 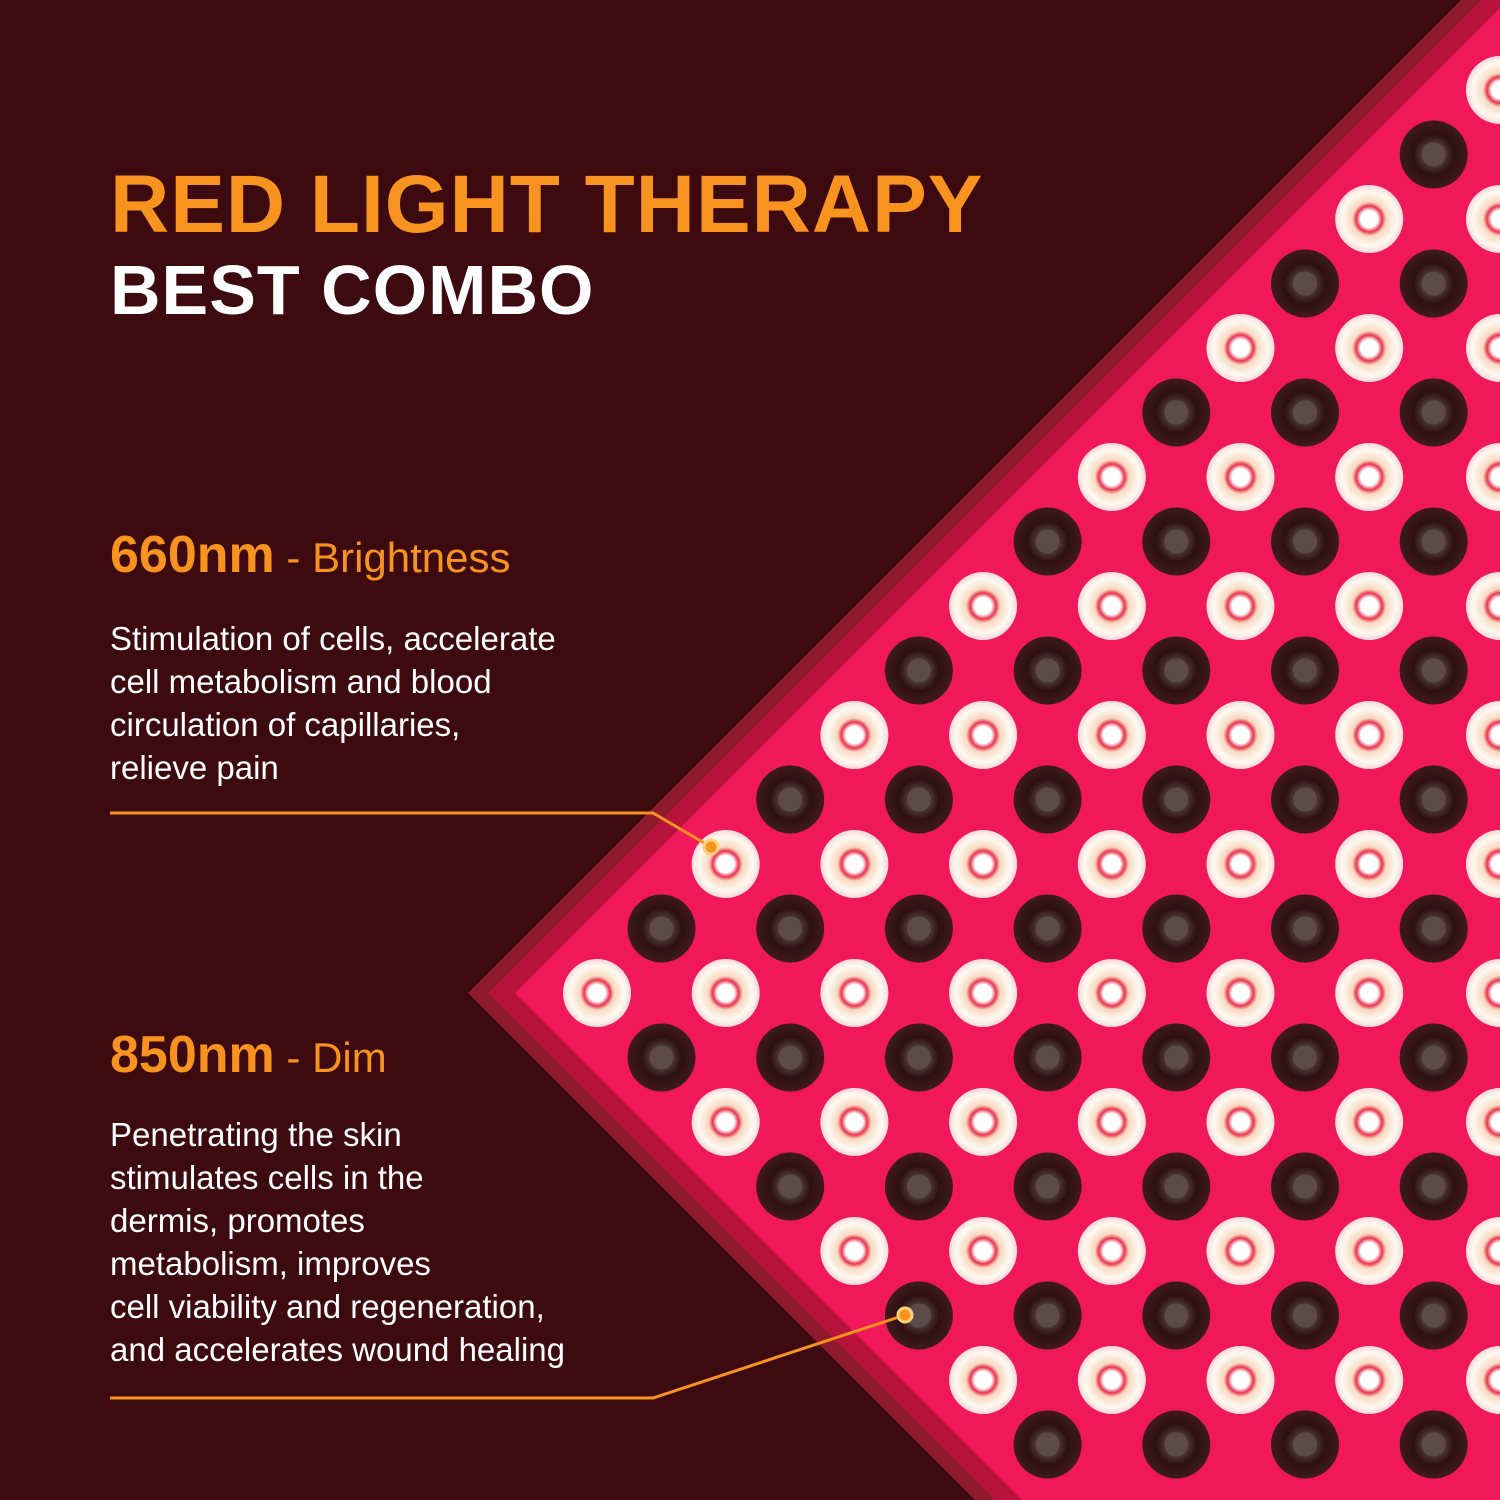 What do you see at coordinates (411, 830) in the screenshot?
I see `callout-660nm` at bounding box center [411, 830].